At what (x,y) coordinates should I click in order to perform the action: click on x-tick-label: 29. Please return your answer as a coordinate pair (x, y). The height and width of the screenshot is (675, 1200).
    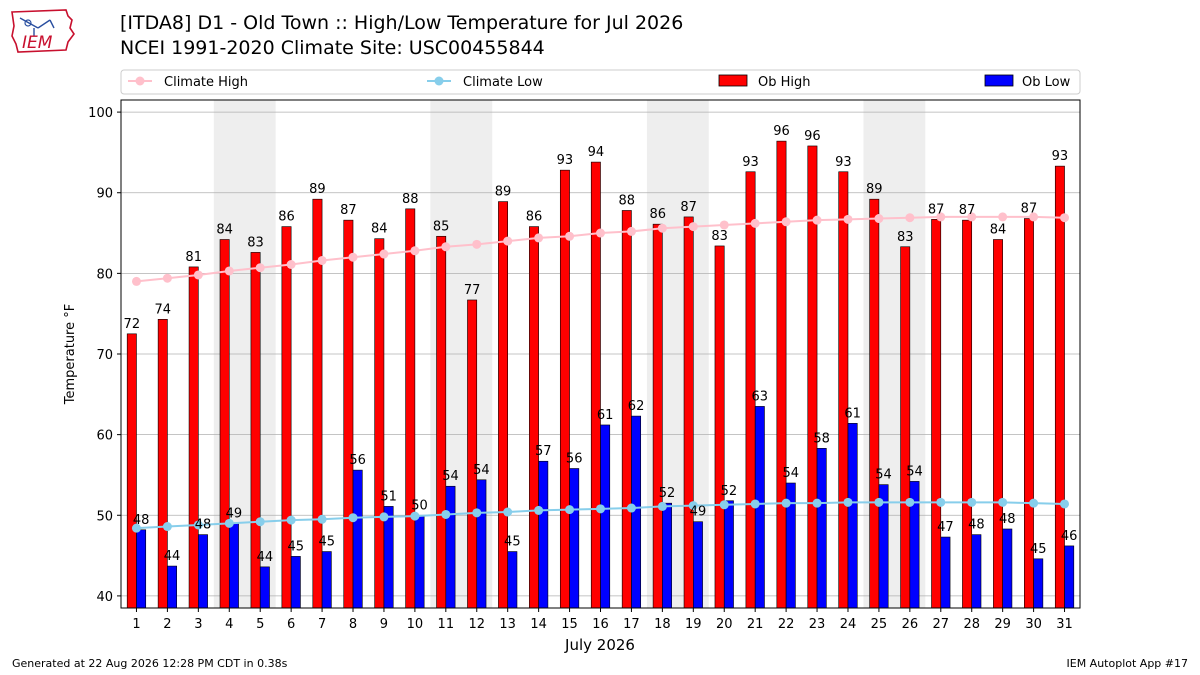
    Looking at the image, I should click on (1002, 624).